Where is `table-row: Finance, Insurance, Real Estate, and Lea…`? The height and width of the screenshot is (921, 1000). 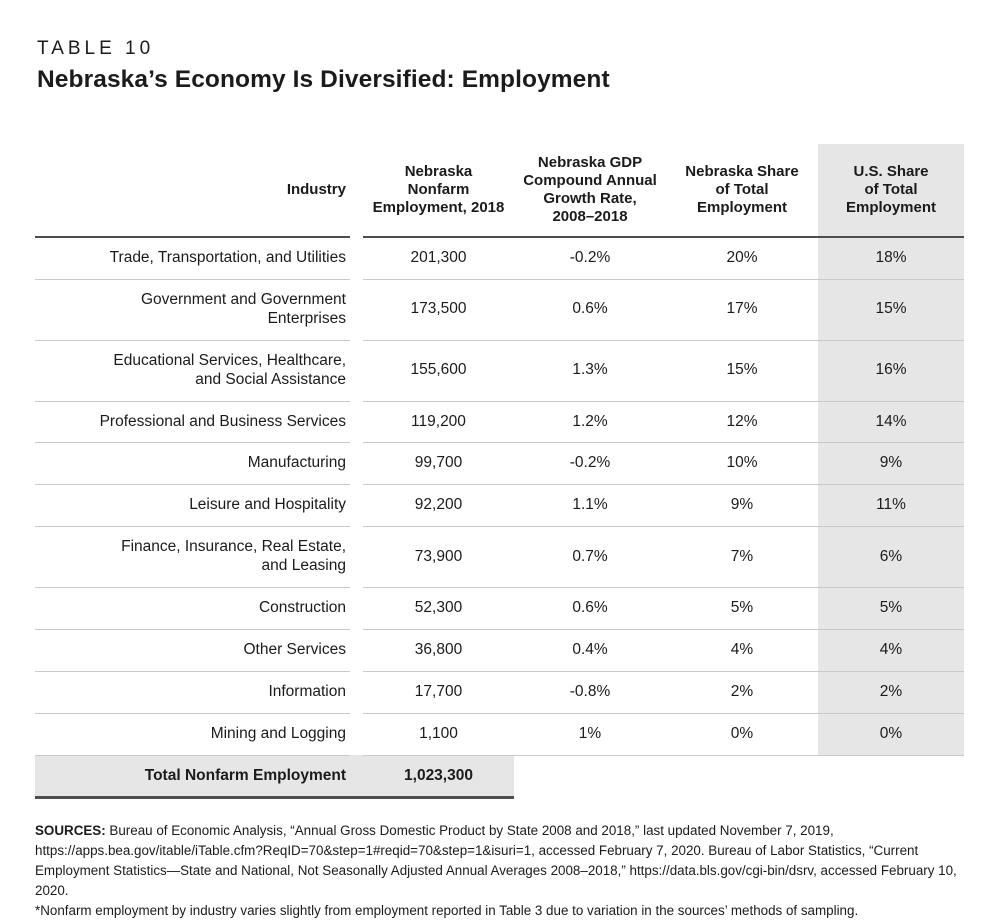
table-row: Finance, Insurance, Real Estate, and Lea… is located at coordinates (499, 557).